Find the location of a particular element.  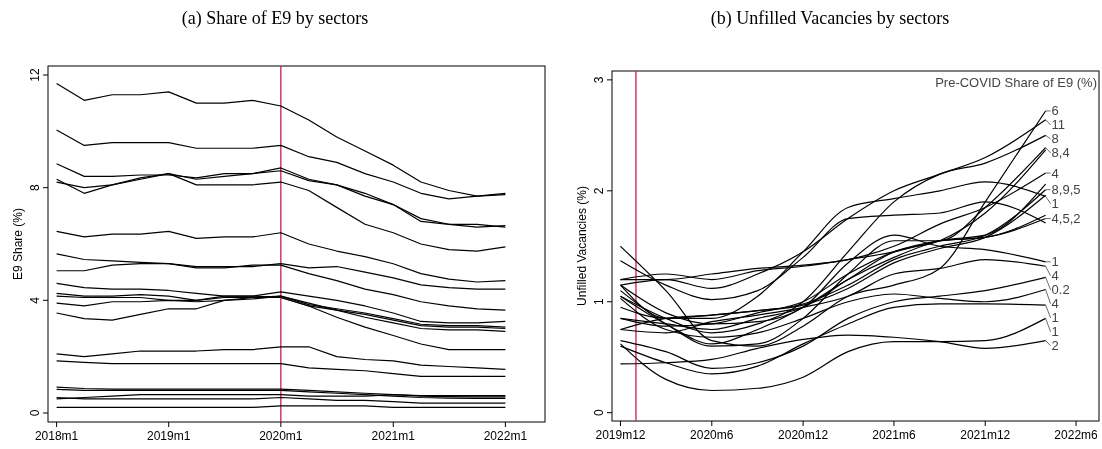

y-axis-title: E9 Share (%) is located at coordinates (18, 244).